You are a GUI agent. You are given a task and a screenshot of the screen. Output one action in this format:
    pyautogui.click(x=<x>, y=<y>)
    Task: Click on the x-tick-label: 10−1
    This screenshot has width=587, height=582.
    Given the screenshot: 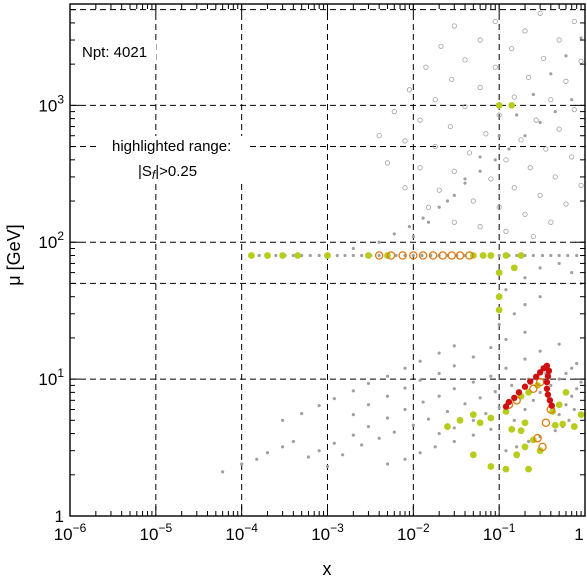 What is the action you would take?
    pyautogui.click(x=499, y=532)
    